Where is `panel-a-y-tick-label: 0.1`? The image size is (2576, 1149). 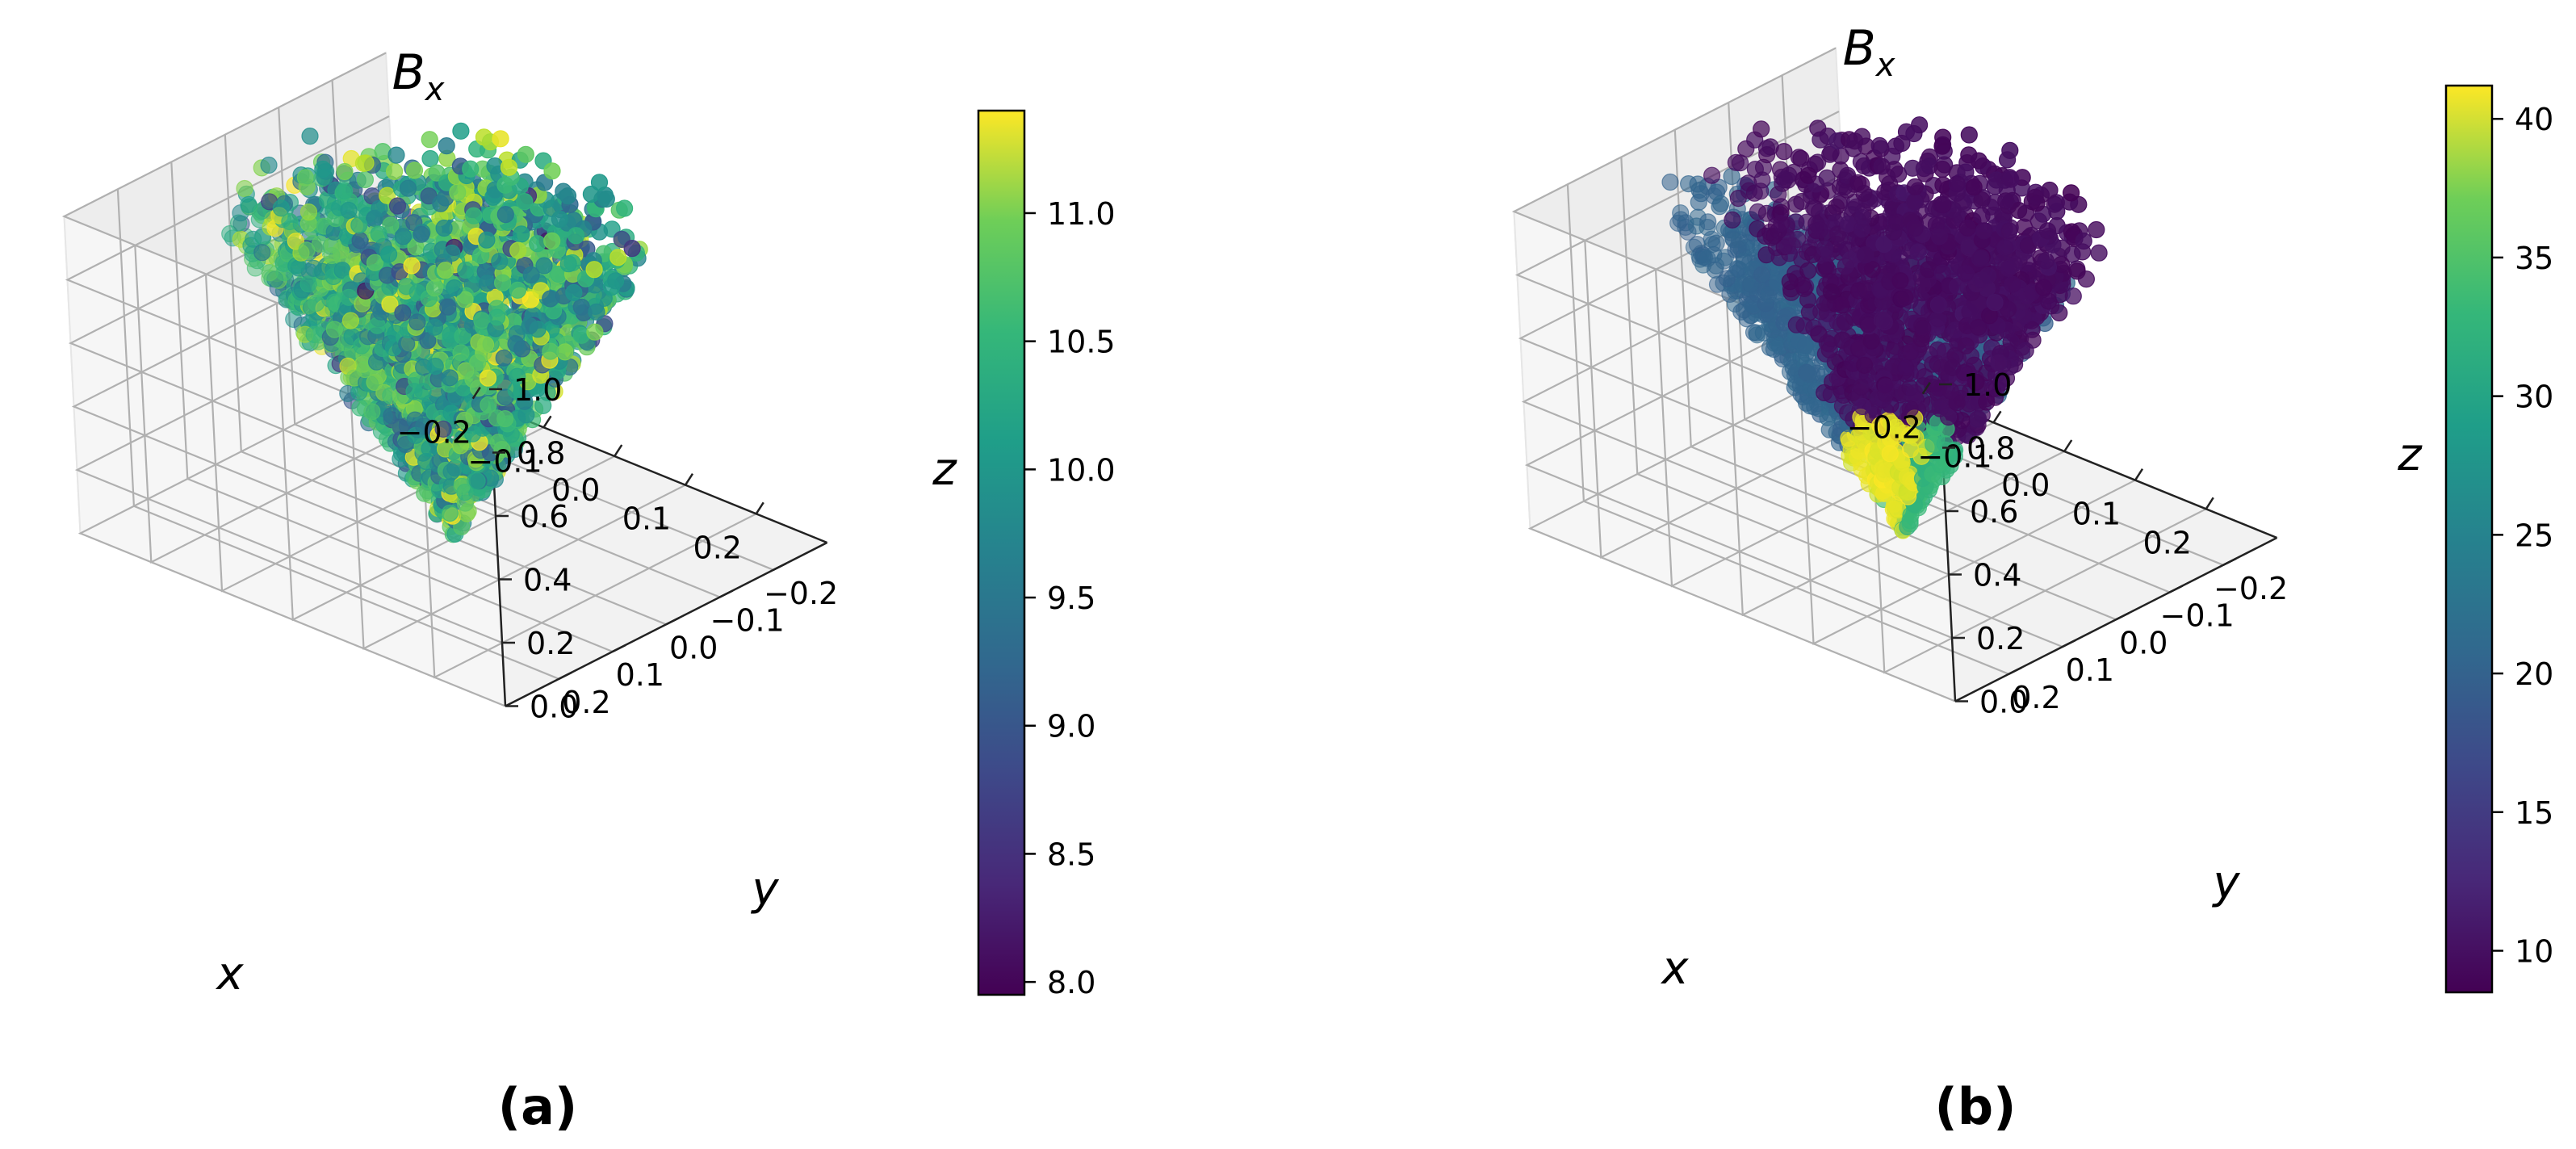 panel-a-y-tick-label: 0.1 is located at coordinates (640, 675).